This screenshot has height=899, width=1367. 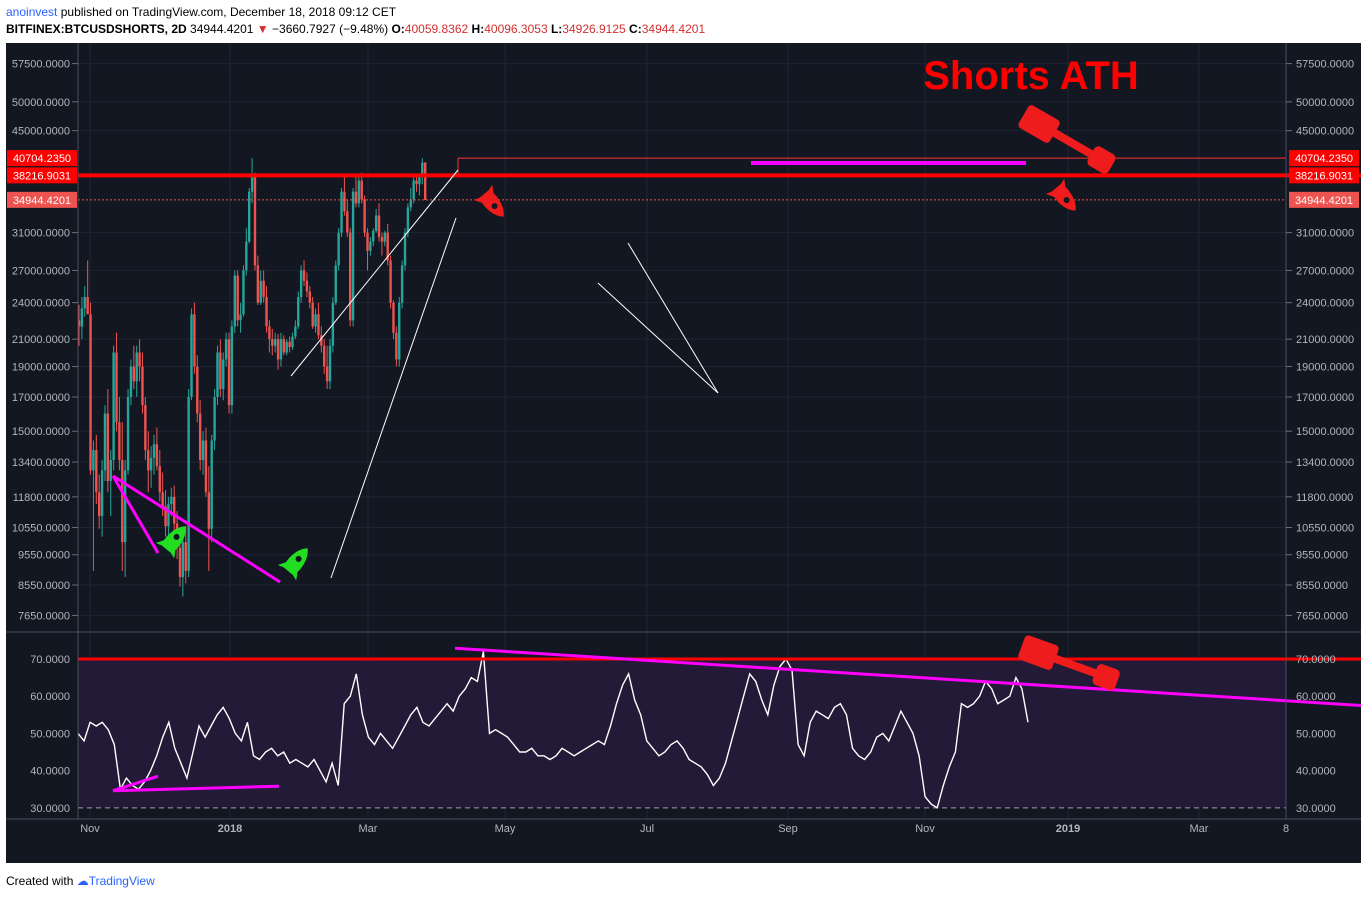 I want to click on rsi-band-fill, so click(x=682, y=733).